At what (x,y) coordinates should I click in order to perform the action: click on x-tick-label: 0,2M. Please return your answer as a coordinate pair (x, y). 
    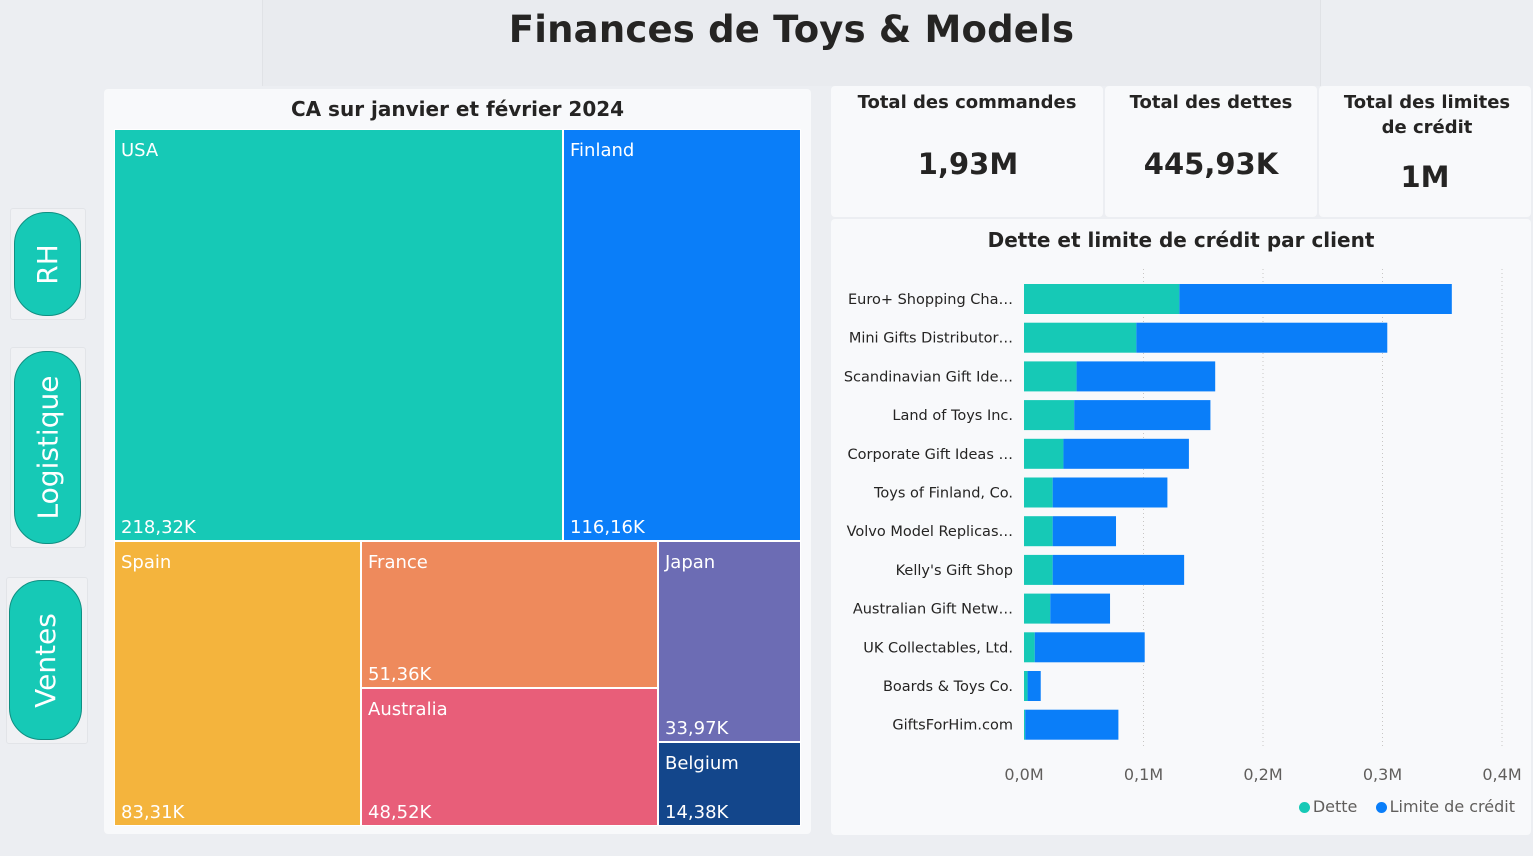
    Looking at the image, I should click on (1262, 774).